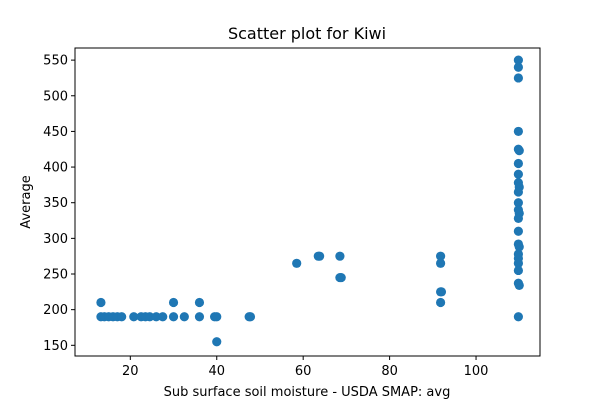  Describe the element at coordinates (476, 371) in the screenshot. I see `x-tick-label: 100` at that location.